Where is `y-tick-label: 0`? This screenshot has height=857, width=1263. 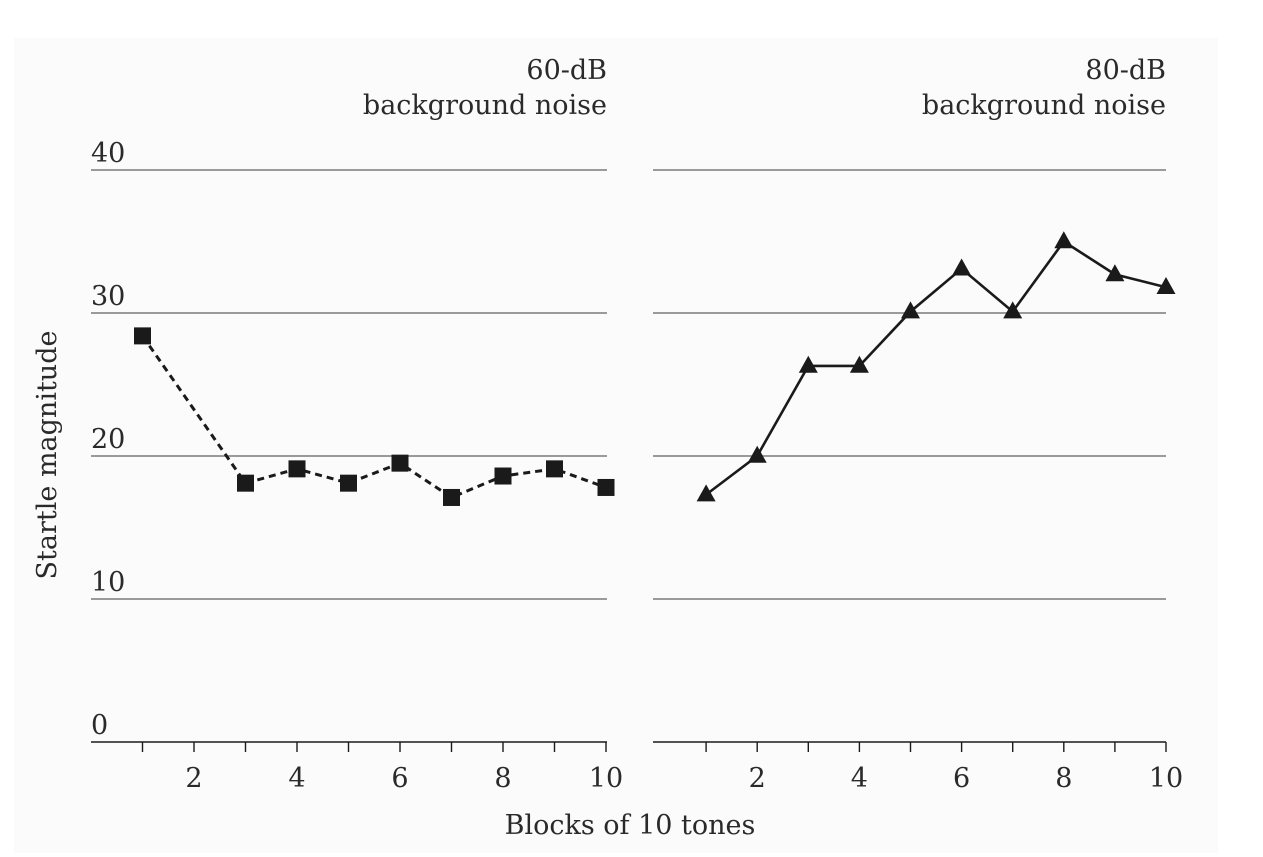
y-tick-label: 0 is located at coordinates (99, 725).